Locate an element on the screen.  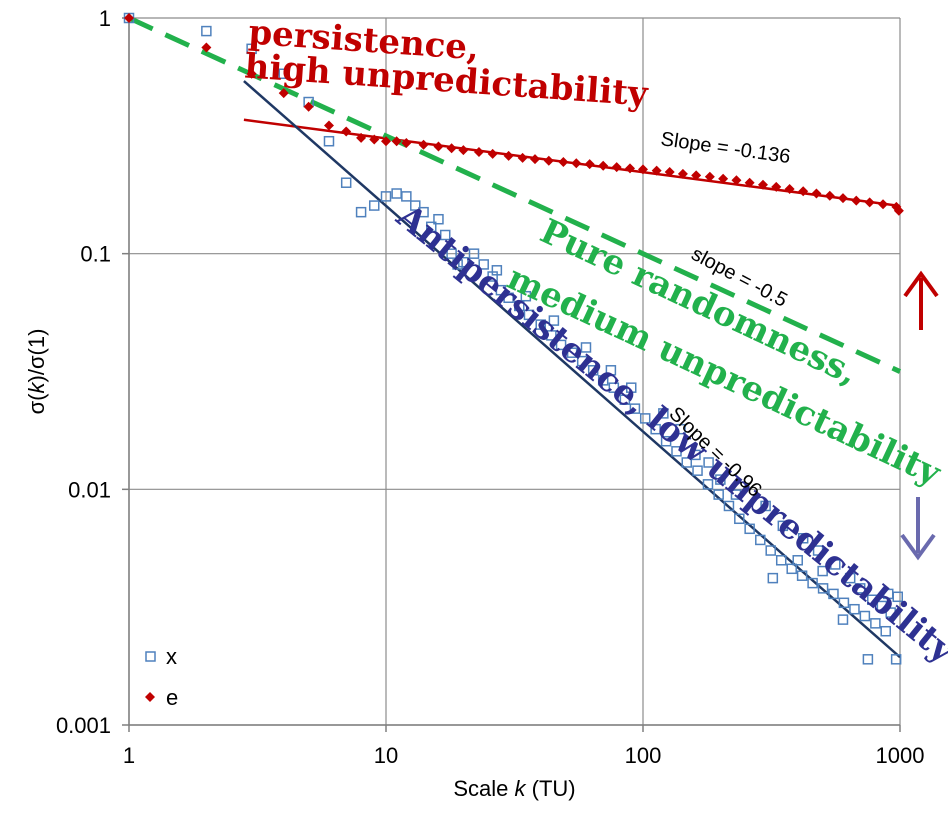
arrow-up-head is located at coordinates (921, 284).